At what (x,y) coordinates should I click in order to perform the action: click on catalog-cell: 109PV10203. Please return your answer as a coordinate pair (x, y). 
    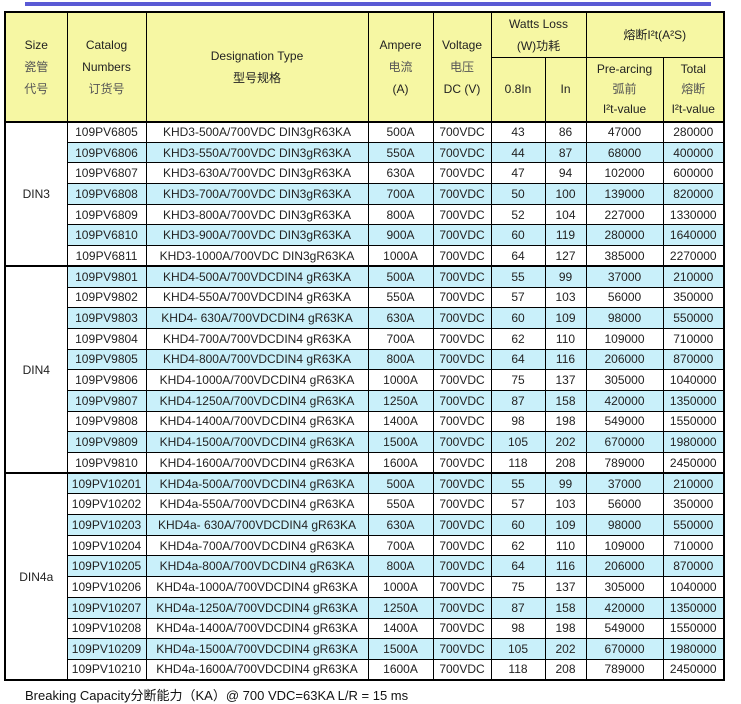
    Looking at the image, I should click on (106, 525).